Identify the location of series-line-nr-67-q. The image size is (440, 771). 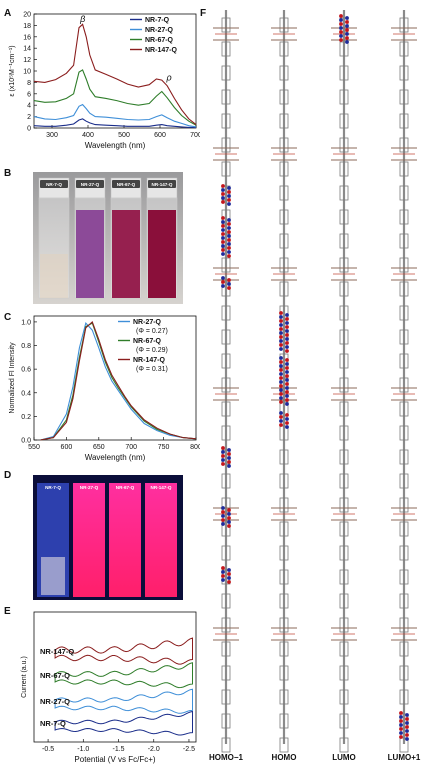
(118, 381).